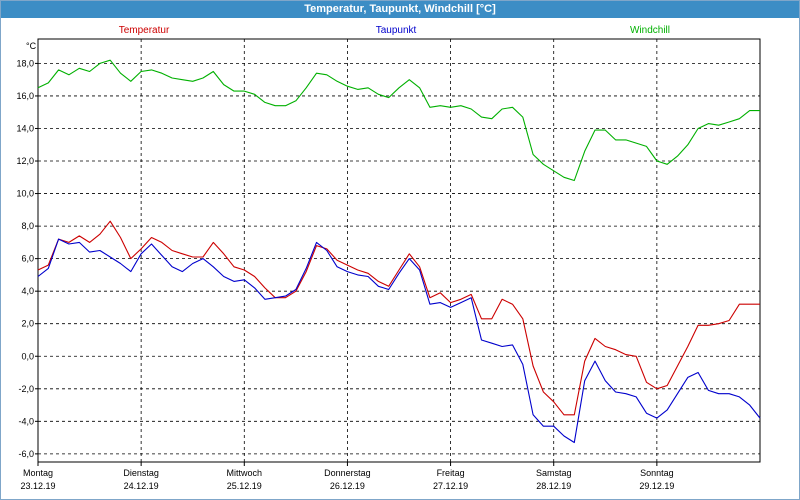 This screenshot has height=500, width=800. I want to click on x-tick-date: 24.12.19, so click(141, 486).